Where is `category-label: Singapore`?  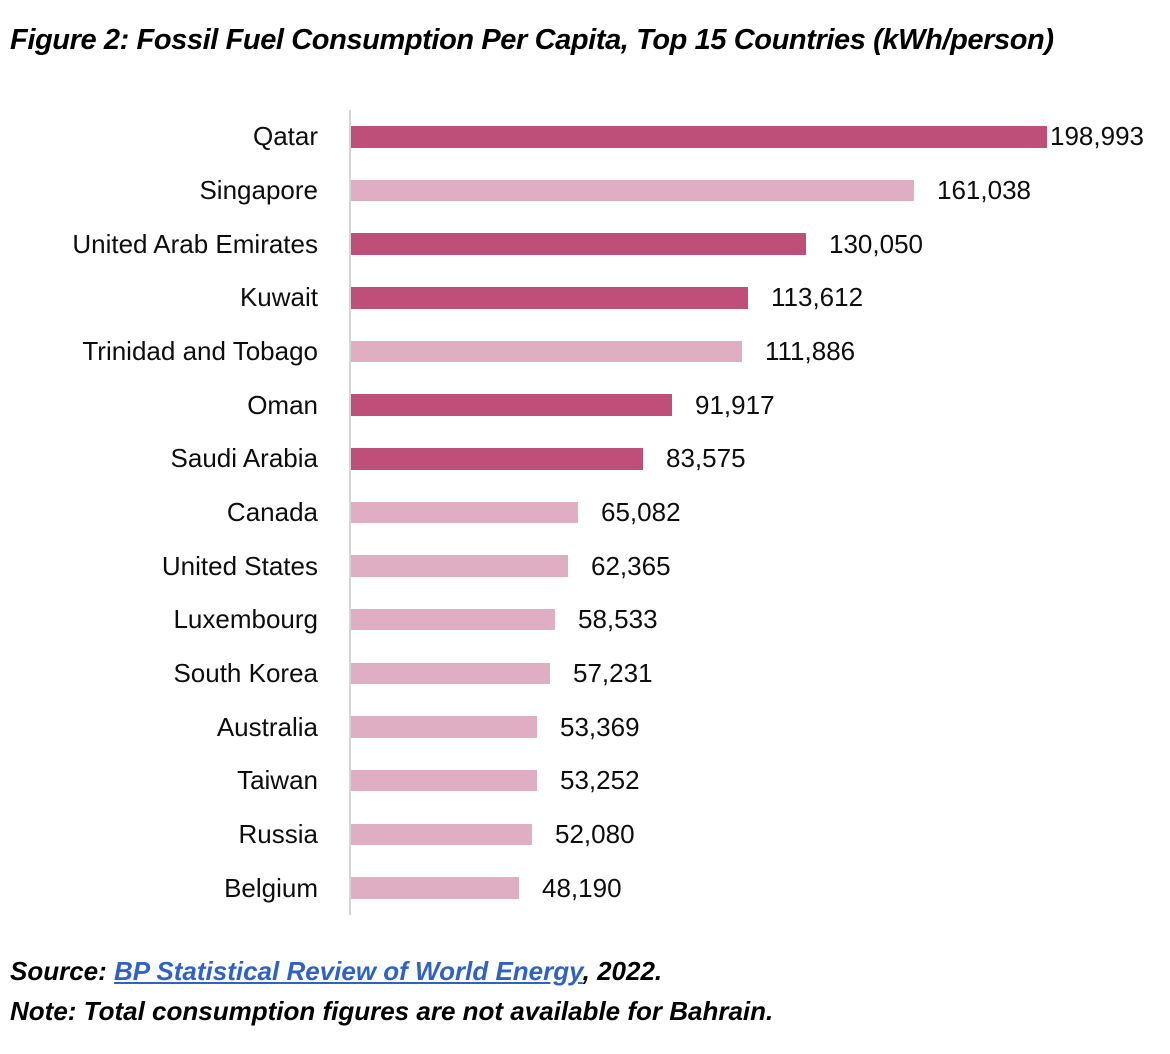
category-label: Singapore is located at coordinates (258, 189).